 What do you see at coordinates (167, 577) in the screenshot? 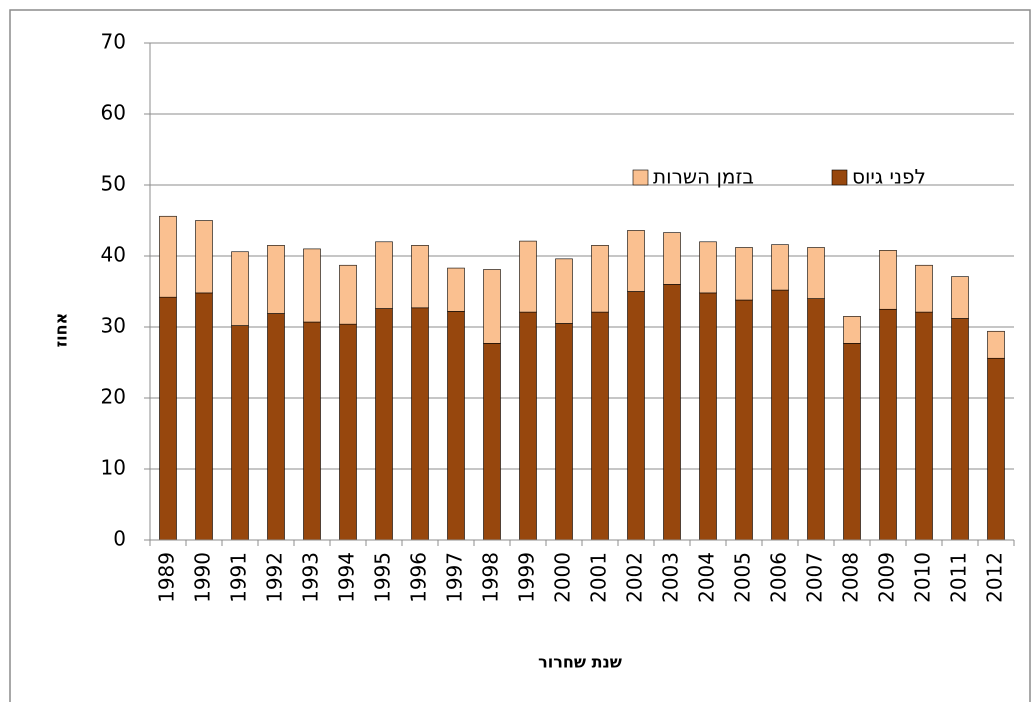
I see `x-tick-label: 1989` at bounding box center [167, 577].